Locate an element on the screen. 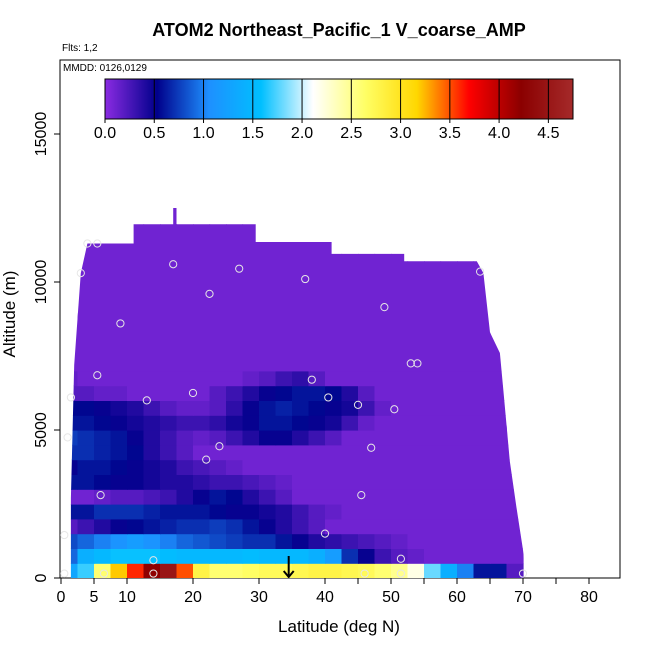  colorbar-tick-label: 4.0 is located at coordinates (499, 133).